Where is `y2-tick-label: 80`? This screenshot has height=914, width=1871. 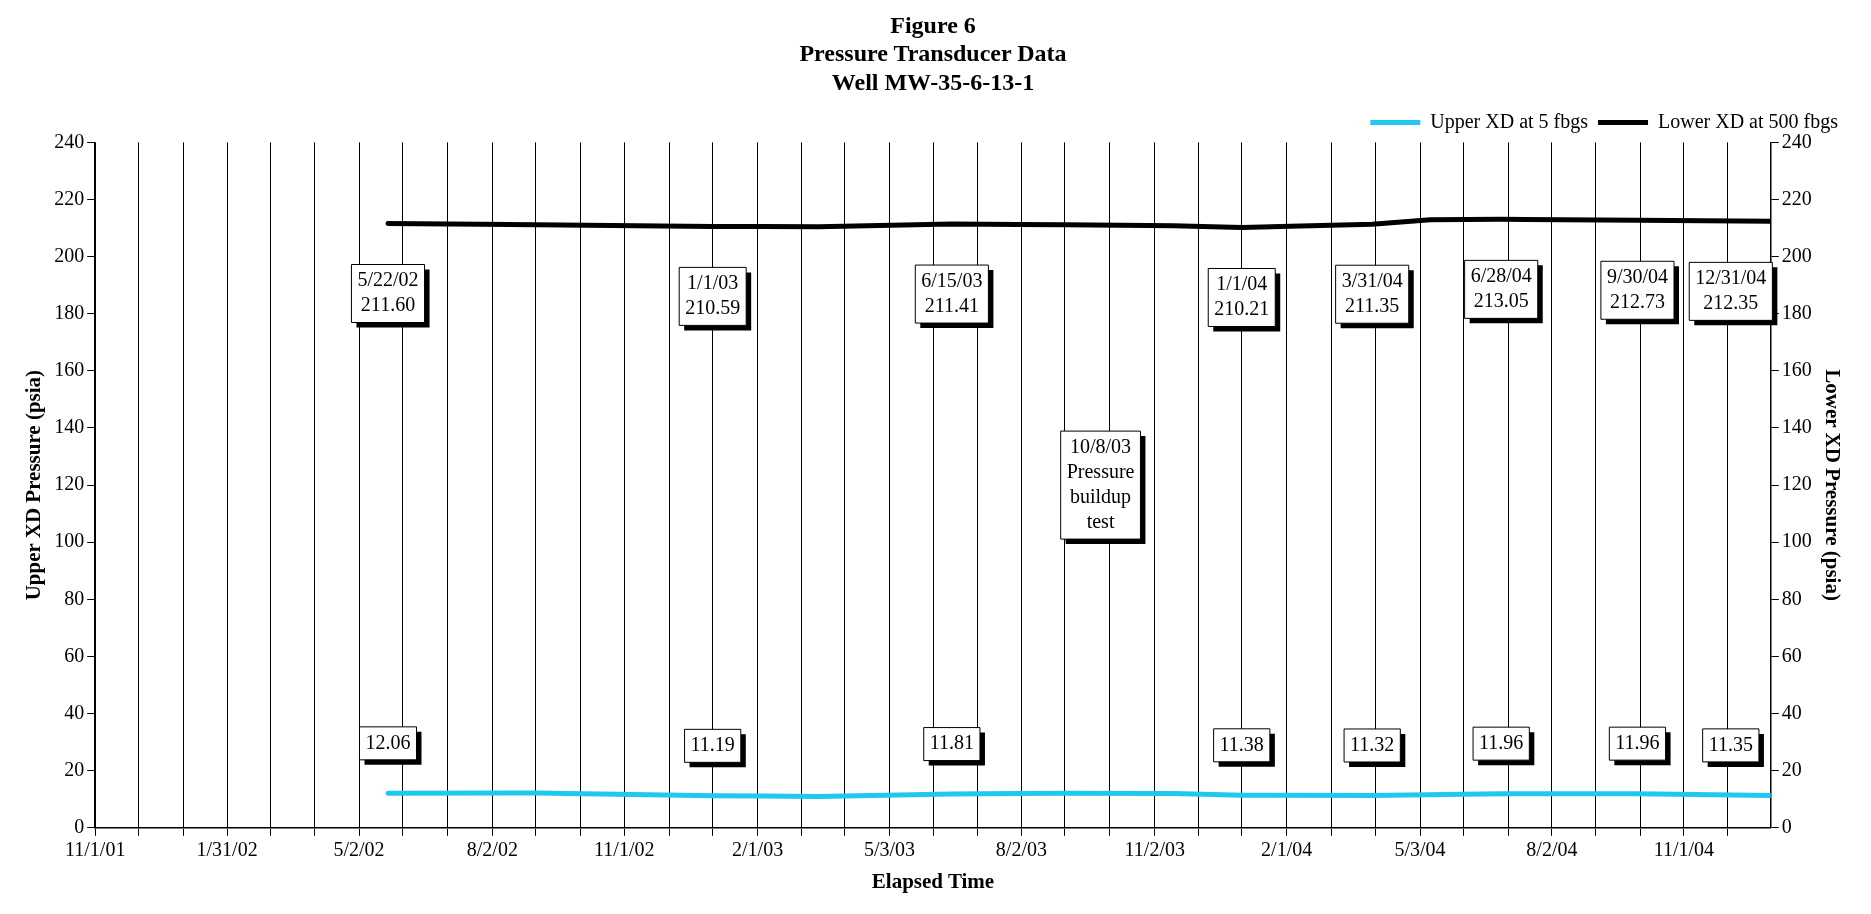 y2-tick-label: 80 is located at coordinates (1791, 597).